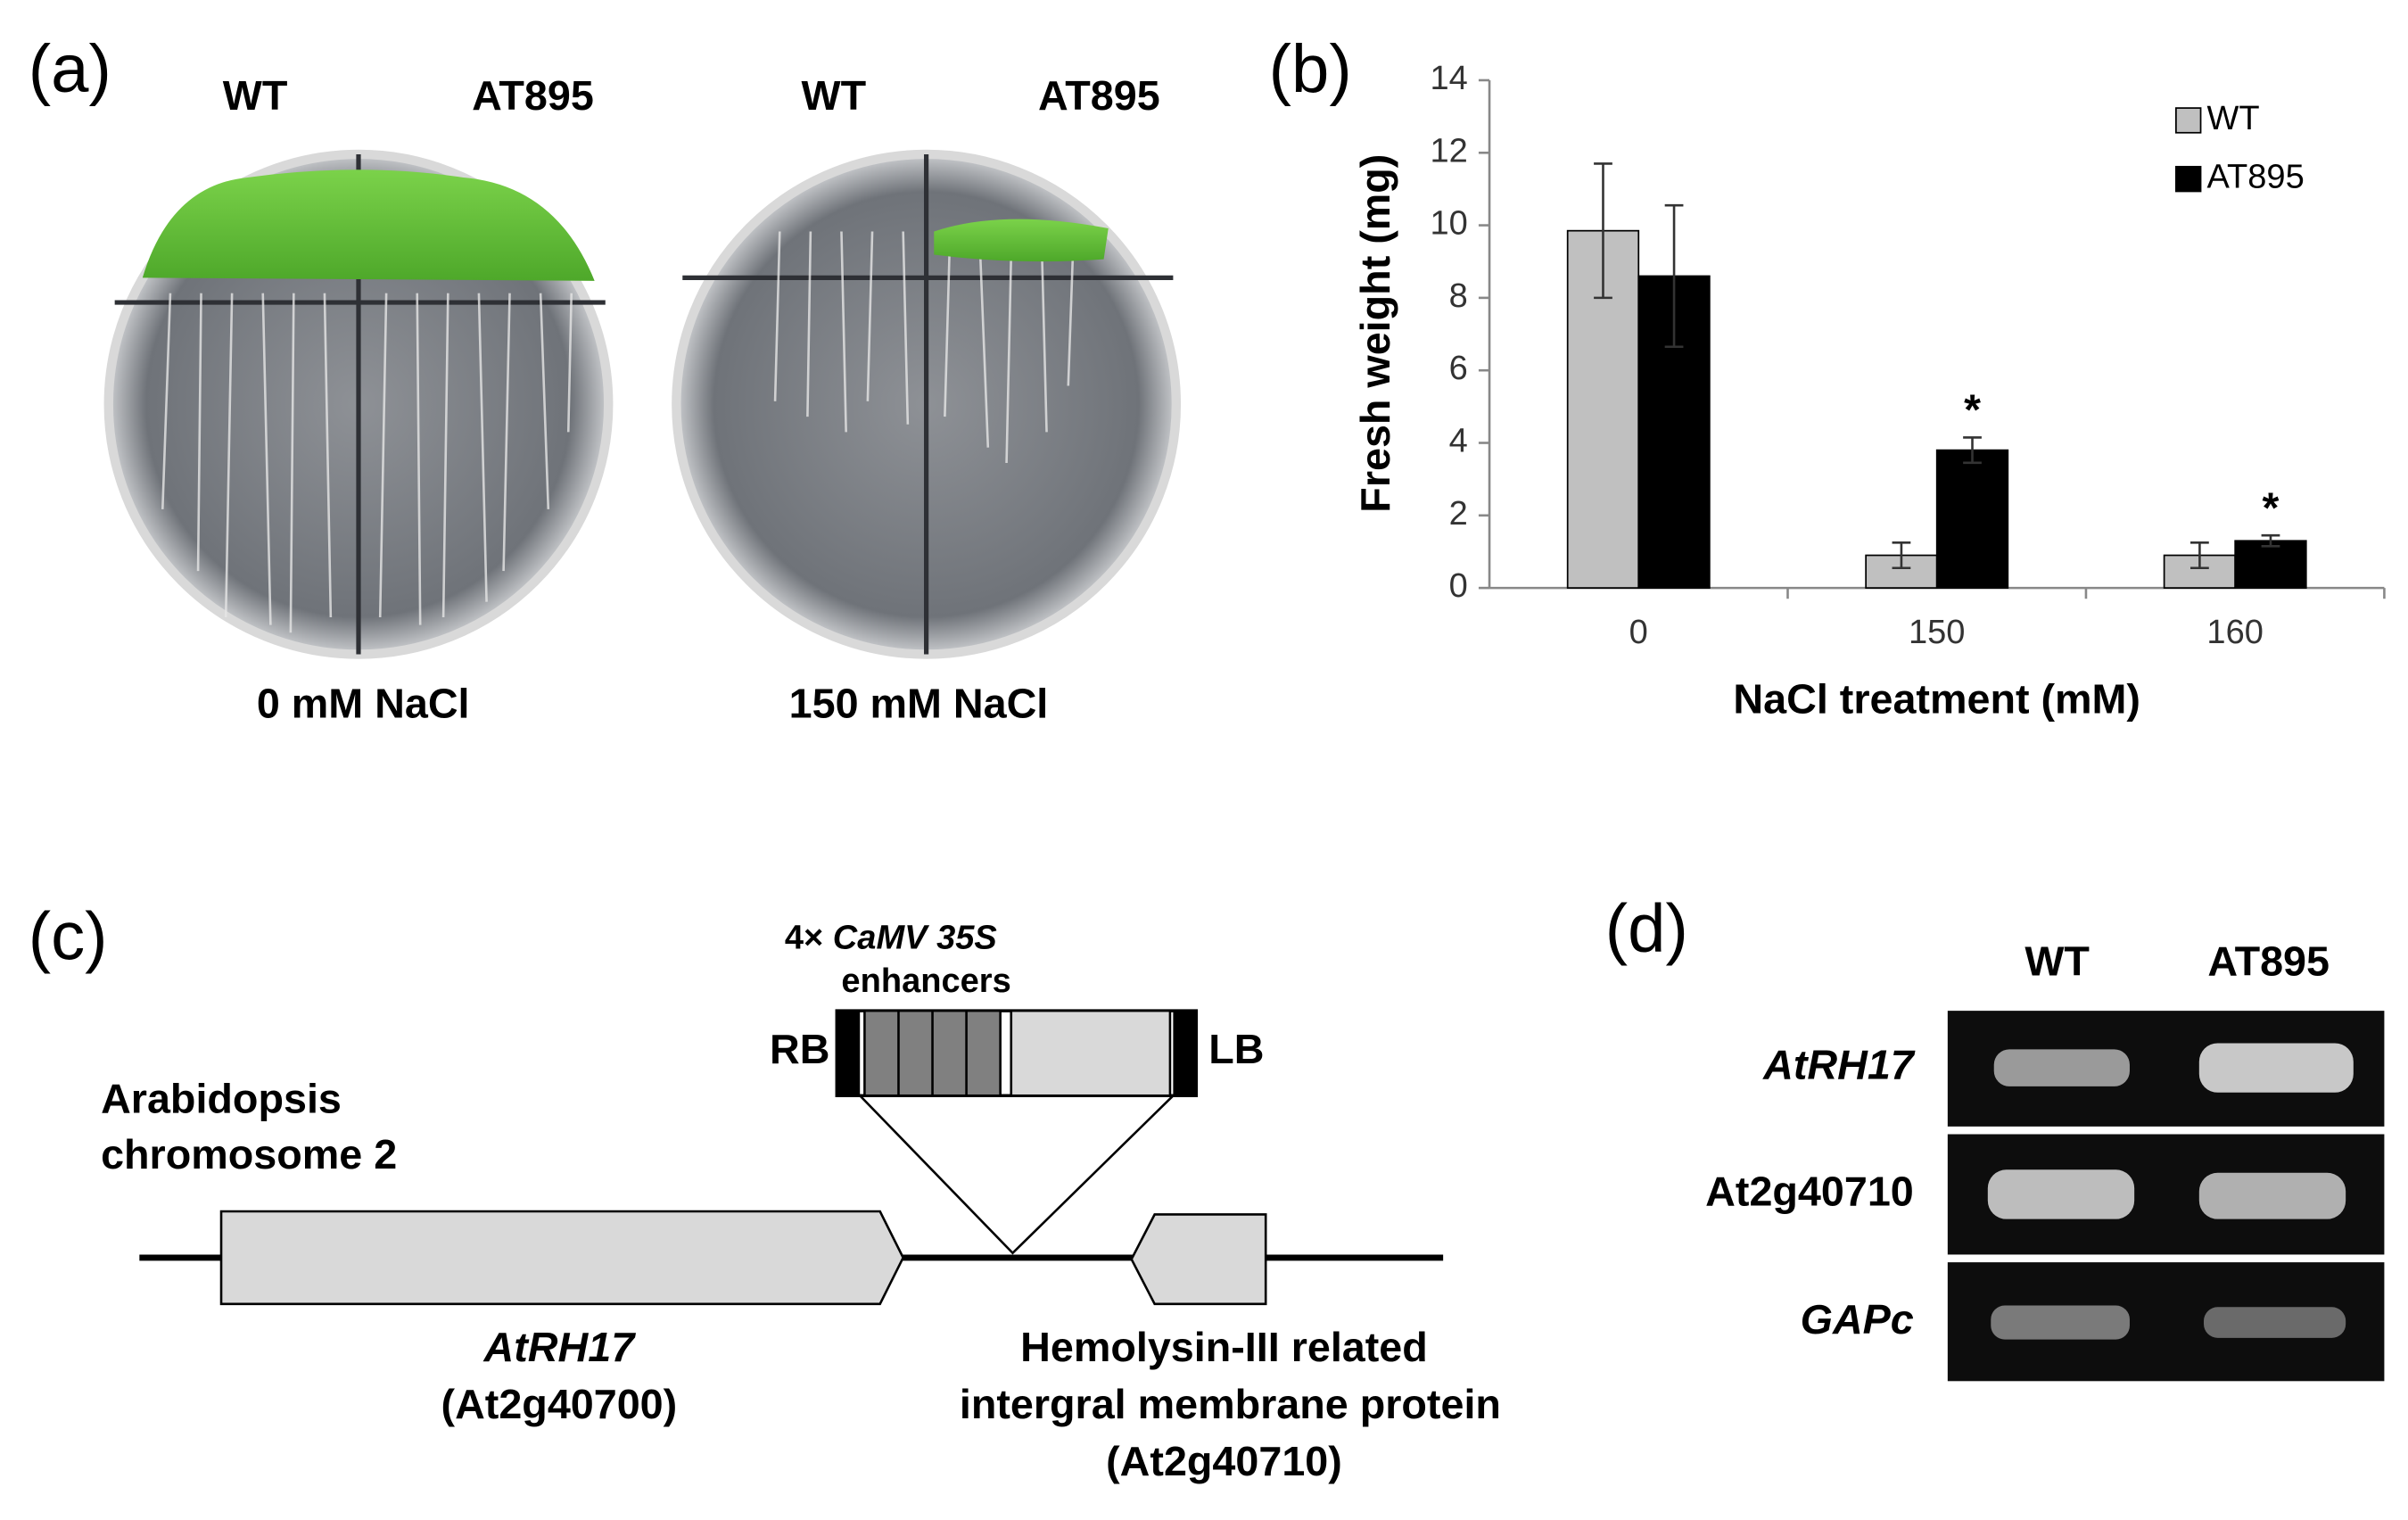  What do you see at coordinates (1448, 150) in the screenshot?
I see `y-tick-label: 12` at bounding box center [1448, 150].